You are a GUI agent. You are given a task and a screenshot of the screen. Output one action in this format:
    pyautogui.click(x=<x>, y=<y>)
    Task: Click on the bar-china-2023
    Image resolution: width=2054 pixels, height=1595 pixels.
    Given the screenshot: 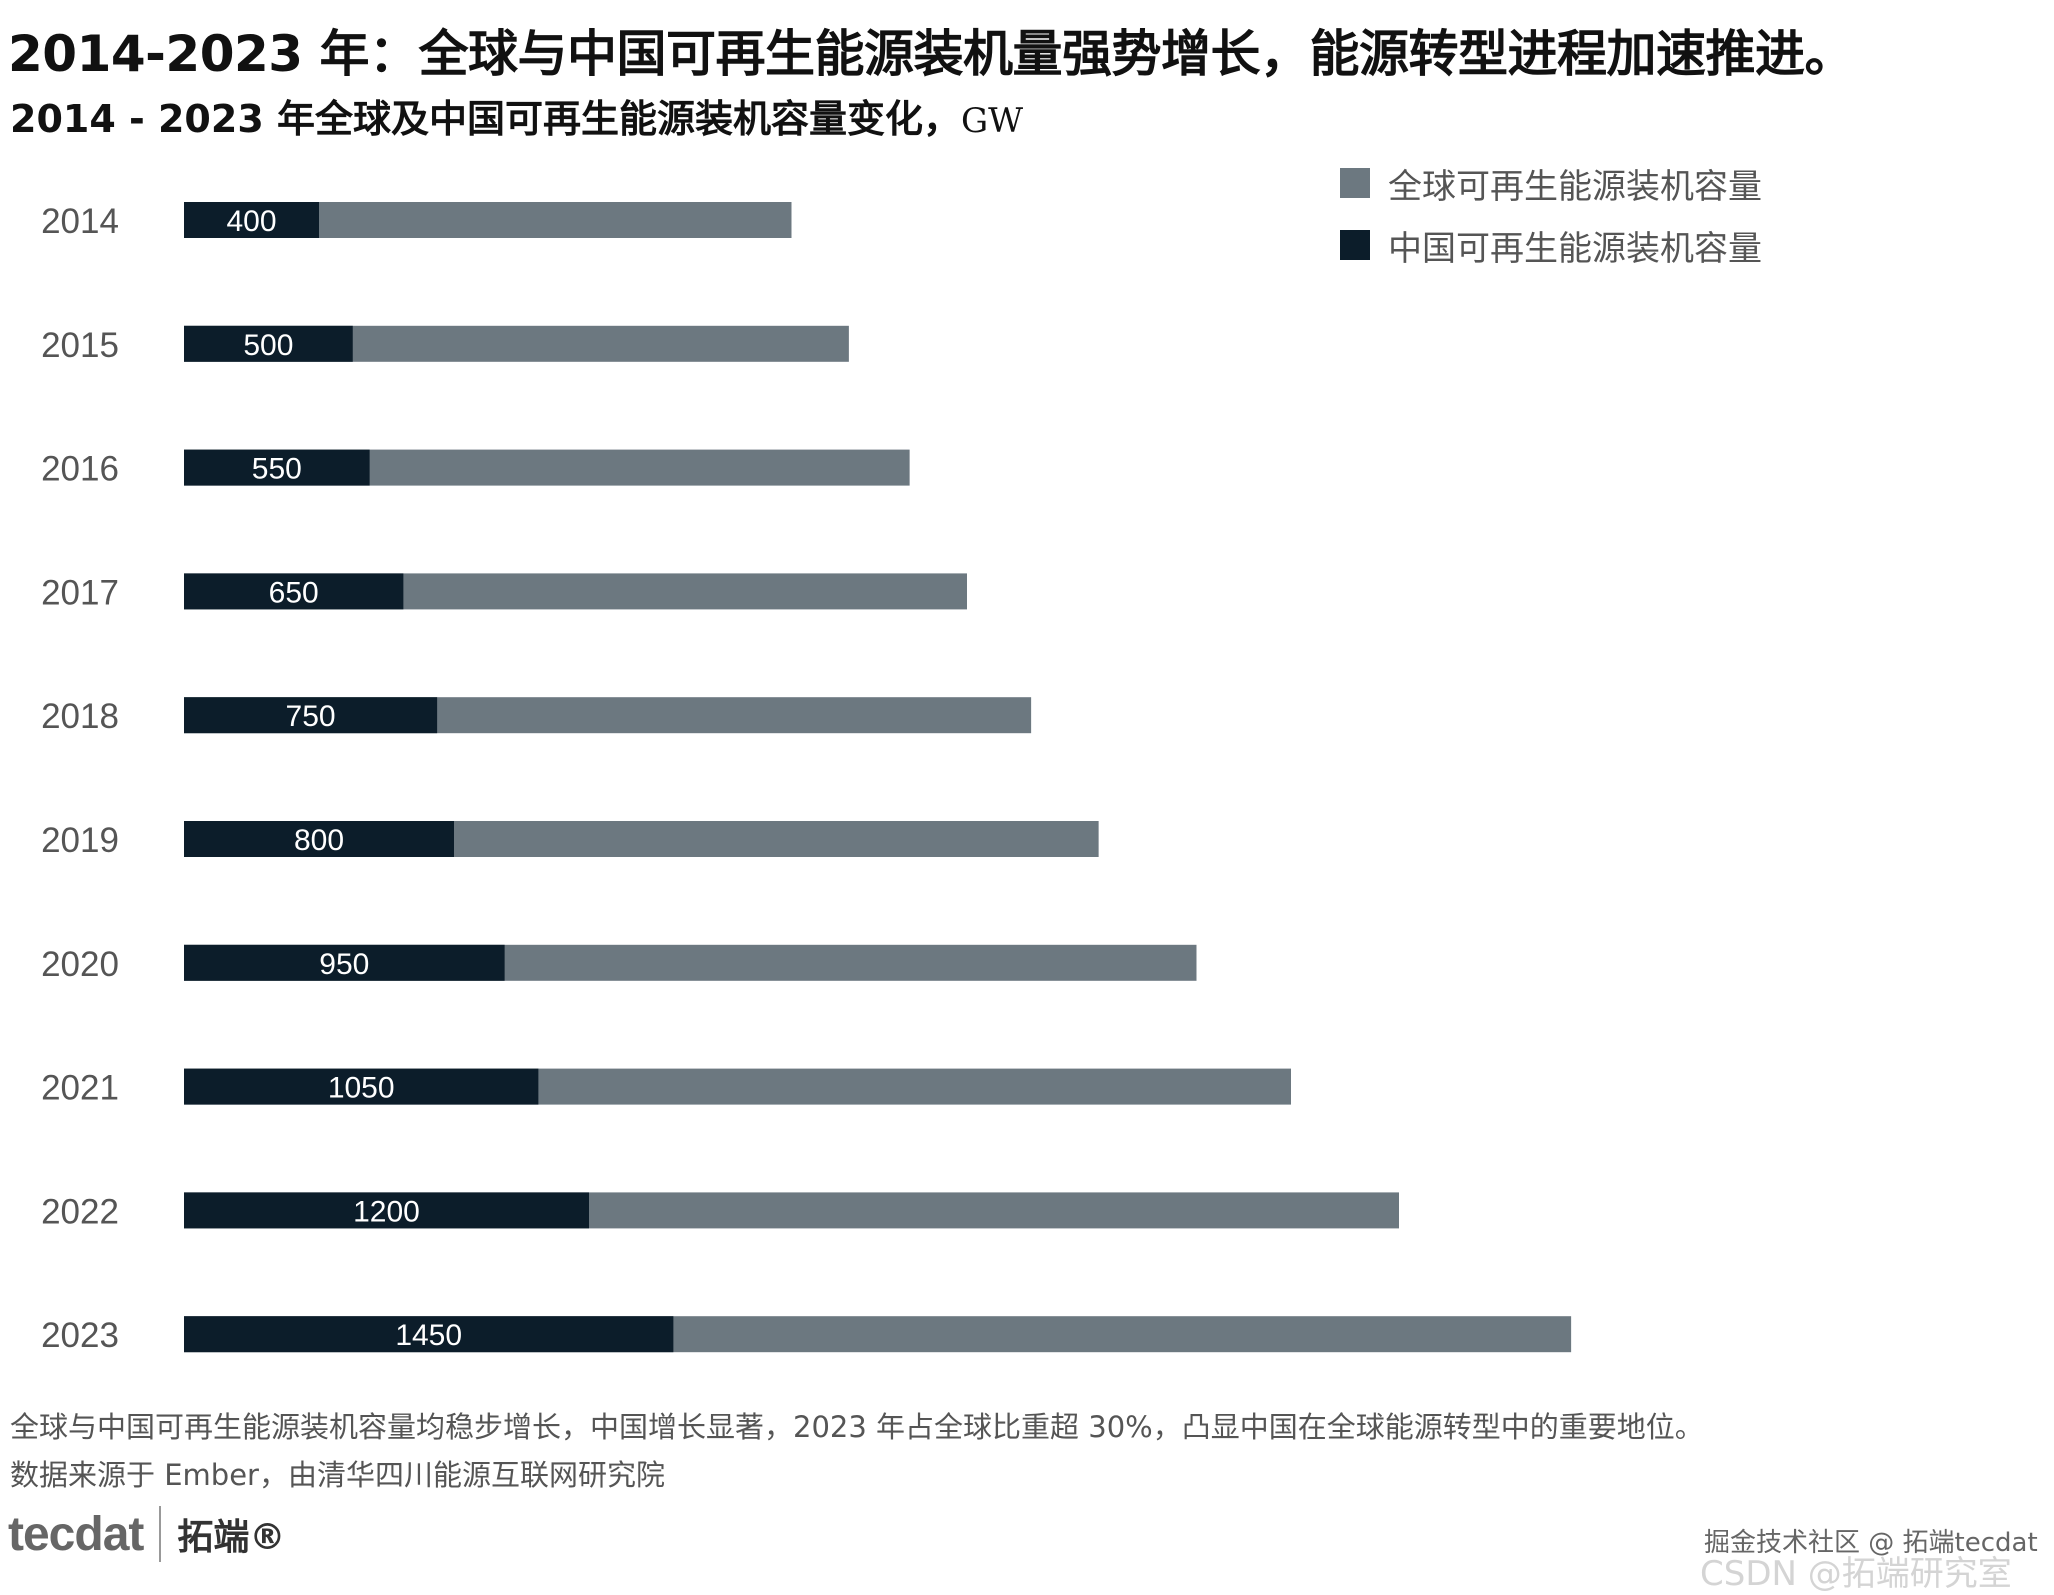 What is the action you would take?
    pyautogui.click(x=429, y=1334)
    